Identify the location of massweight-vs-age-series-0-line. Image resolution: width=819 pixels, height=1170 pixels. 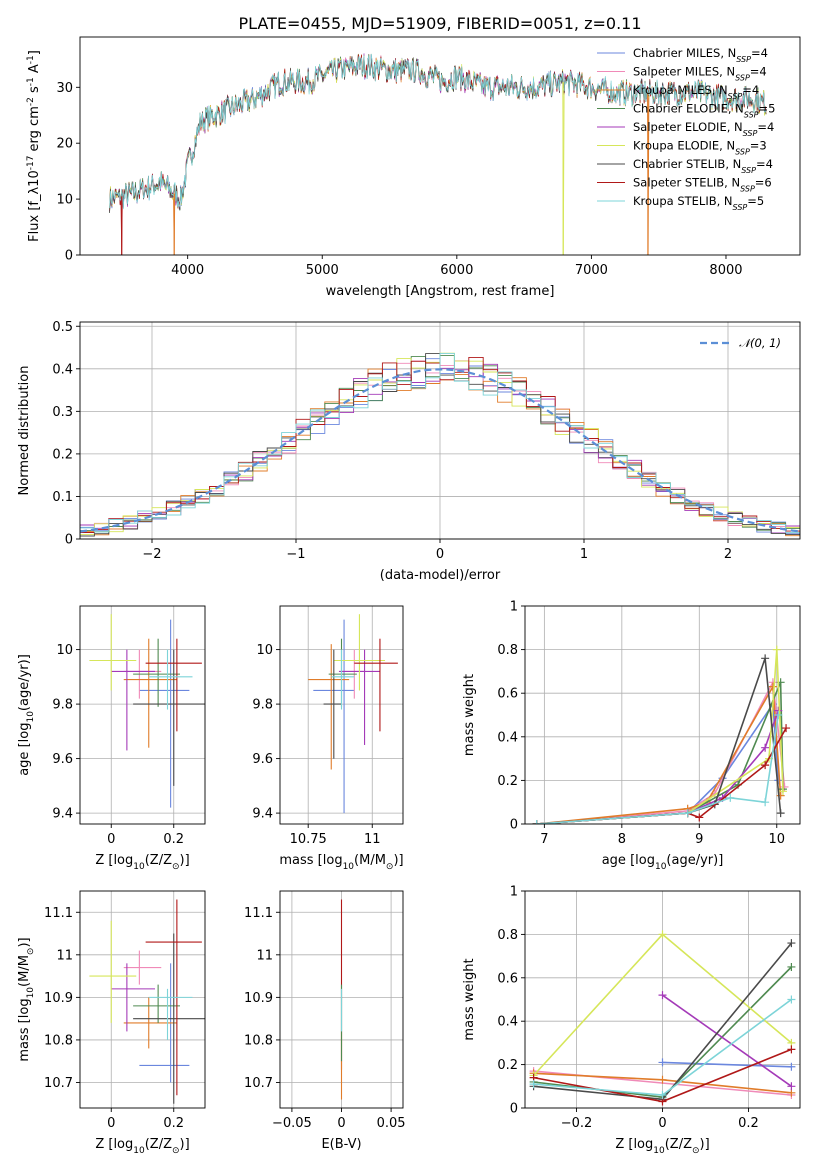
(658, 762).